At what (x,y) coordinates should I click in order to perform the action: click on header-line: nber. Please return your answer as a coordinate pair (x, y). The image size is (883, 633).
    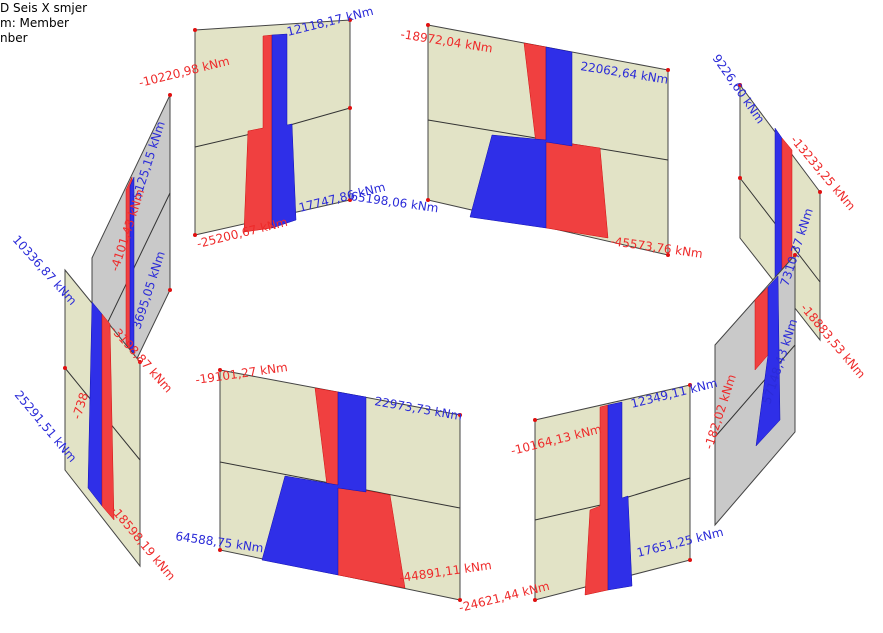
    Looking at the image, I should click on (14, 38).